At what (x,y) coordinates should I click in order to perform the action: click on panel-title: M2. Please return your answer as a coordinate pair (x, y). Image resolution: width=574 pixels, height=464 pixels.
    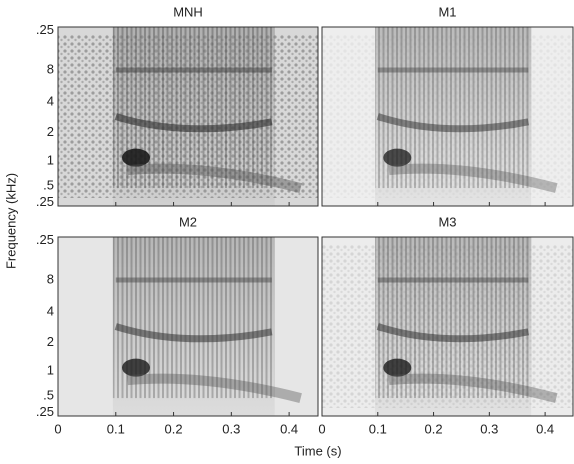
    Looking at the image, I should click on (188, 221).